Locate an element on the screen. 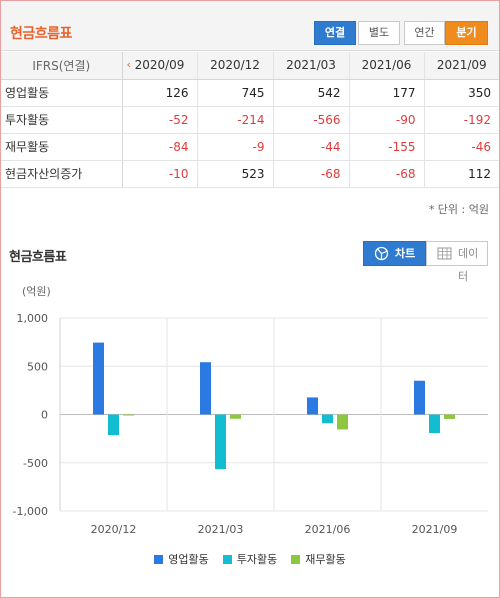 The height and width of the screenshot is (598, 500). table-row: 현금자산의증가 -10 523 -68 -68 112 is located at coordinates (250, 174).